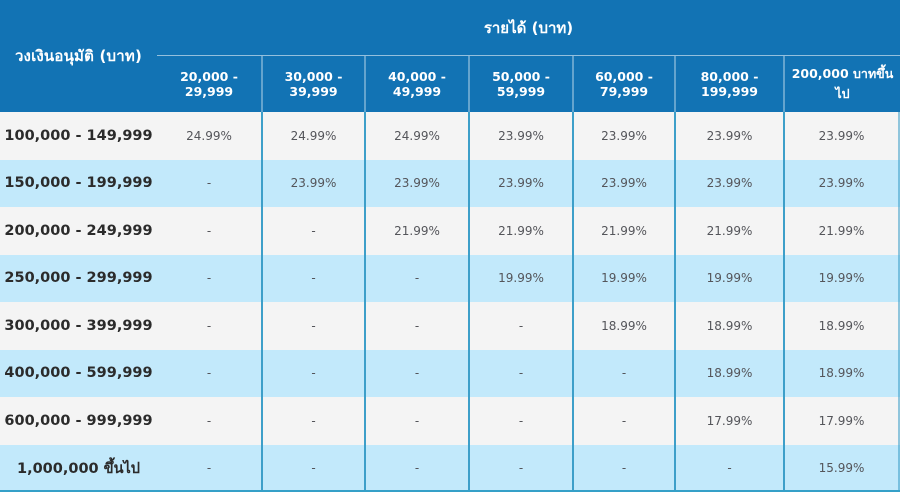 This screenshot has height=492, width=900. I want to click on column-header-1: 30,000 - 39,999, so click(312, 84).